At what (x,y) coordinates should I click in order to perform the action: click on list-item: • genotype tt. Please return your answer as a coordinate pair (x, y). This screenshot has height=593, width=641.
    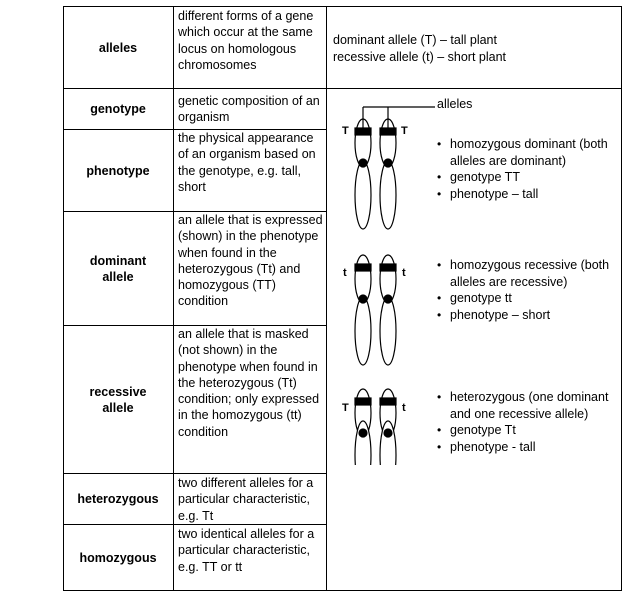
    Looking at the image, I should click on (474, 298).